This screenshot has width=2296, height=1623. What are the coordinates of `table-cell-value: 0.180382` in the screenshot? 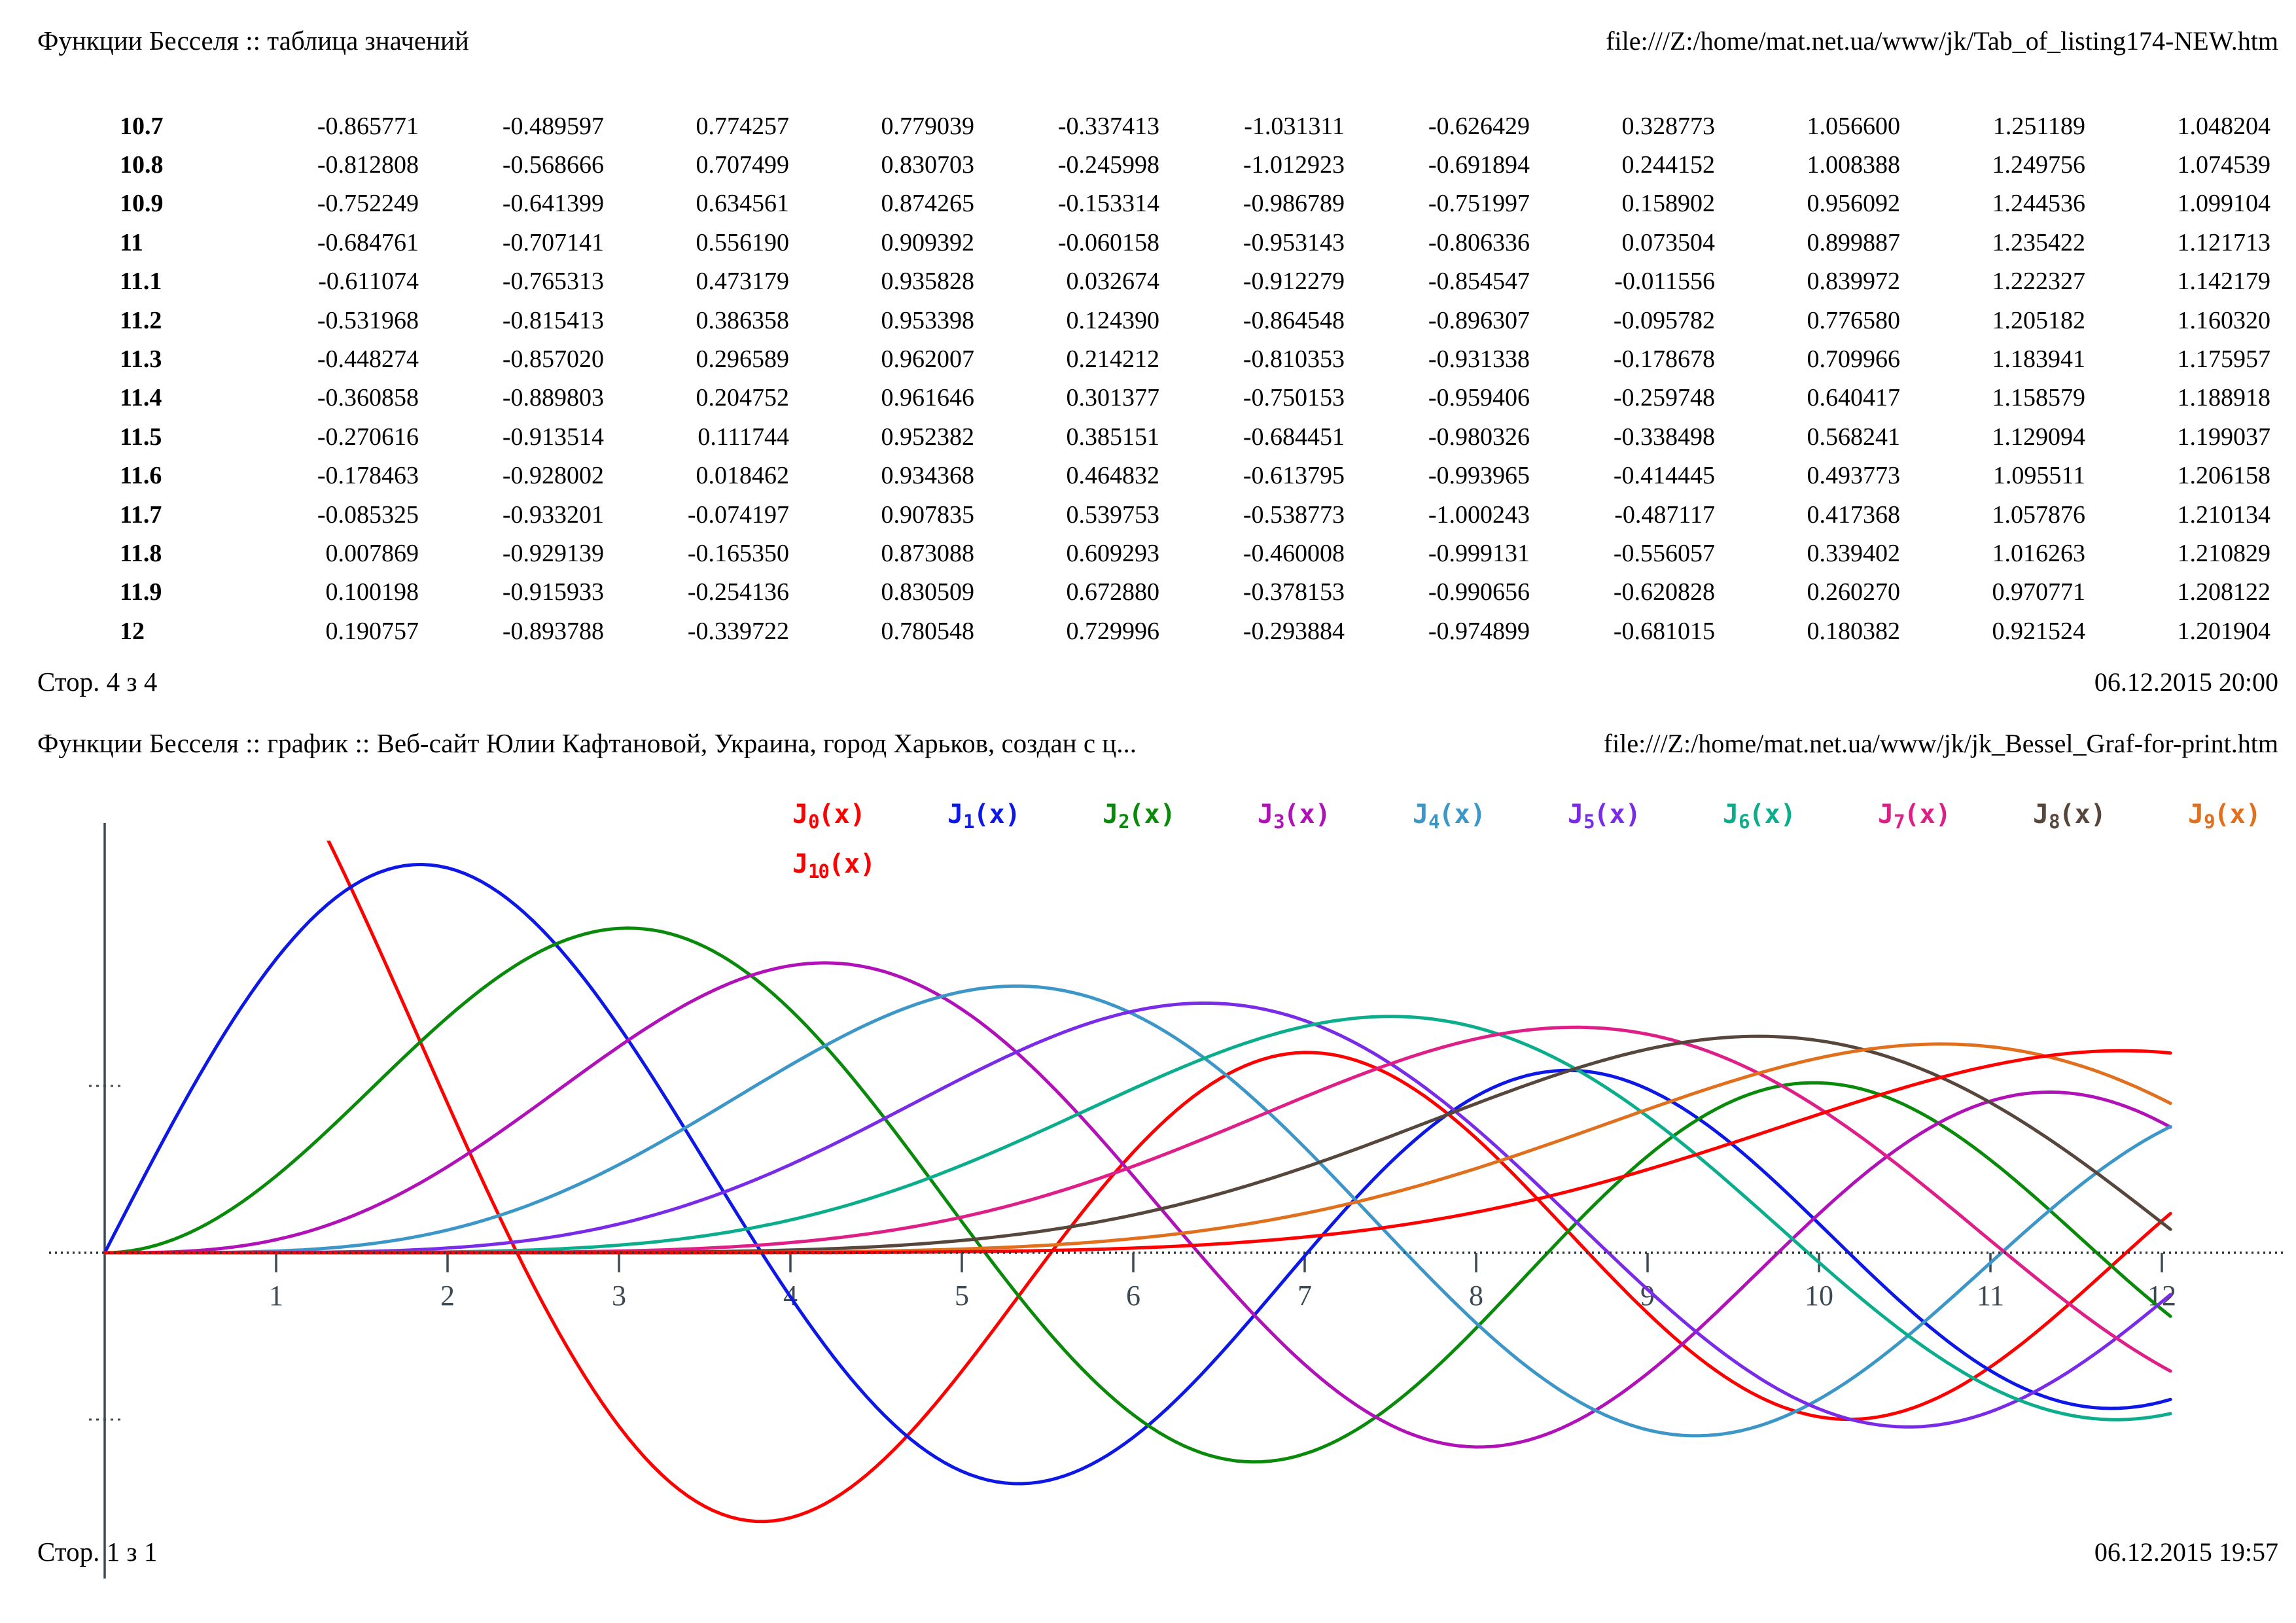 It's located at (1854, 631).